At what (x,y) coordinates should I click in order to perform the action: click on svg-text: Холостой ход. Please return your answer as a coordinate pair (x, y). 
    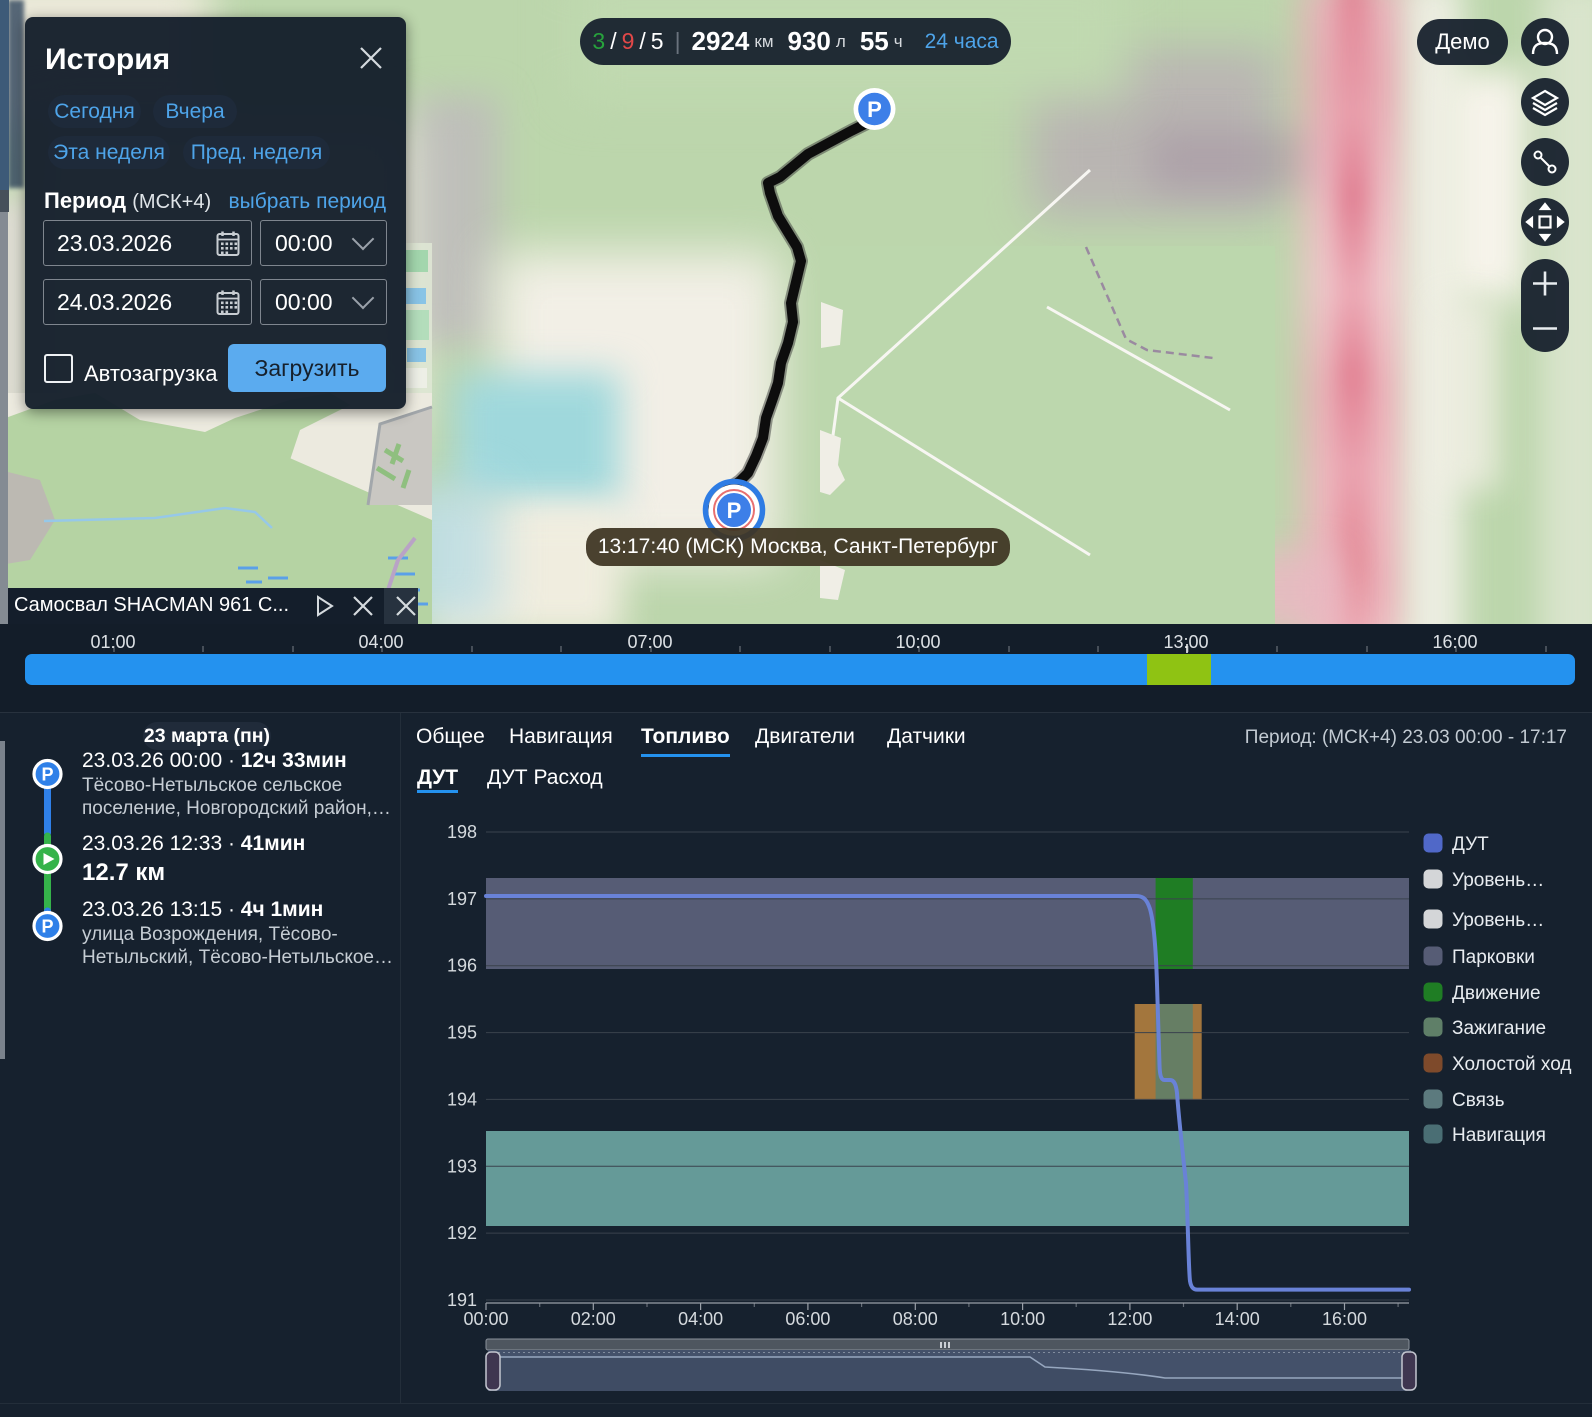
    Looking at the image, I should click on (1511, 1064).